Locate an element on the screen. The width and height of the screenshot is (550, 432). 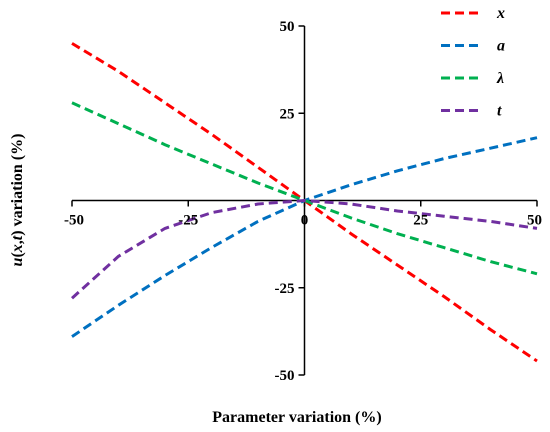
x-tick-label: 50 is located at coordinates (534, 221).